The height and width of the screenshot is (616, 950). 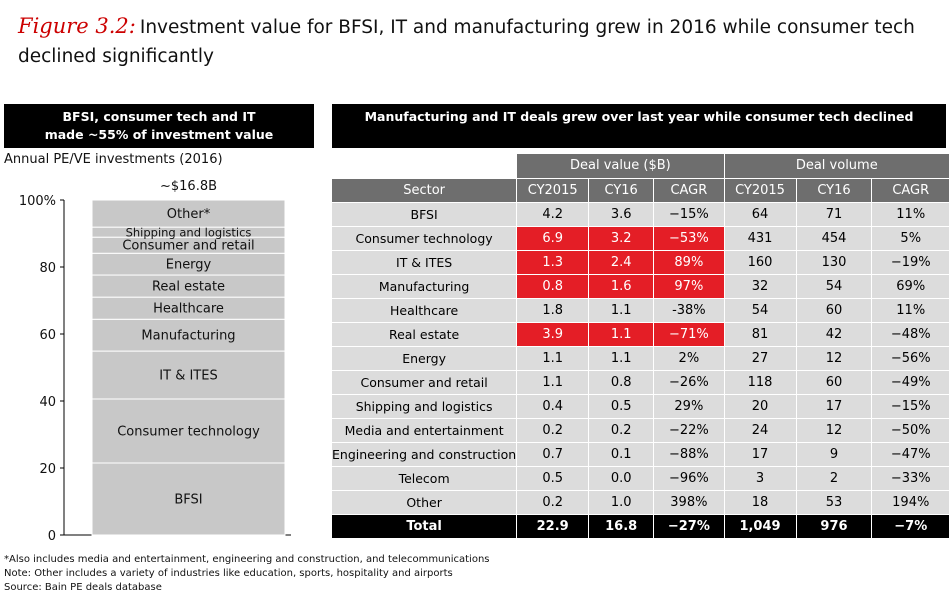 I want to click on sector-cell: Manufacturing, so click(x=425, y=286).